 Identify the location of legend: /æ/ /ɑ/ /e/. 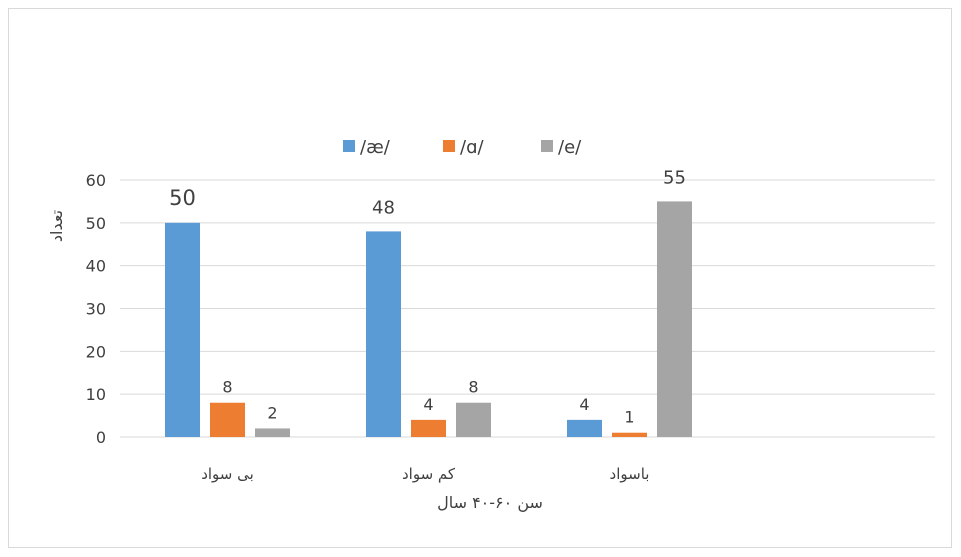
(462, 147).